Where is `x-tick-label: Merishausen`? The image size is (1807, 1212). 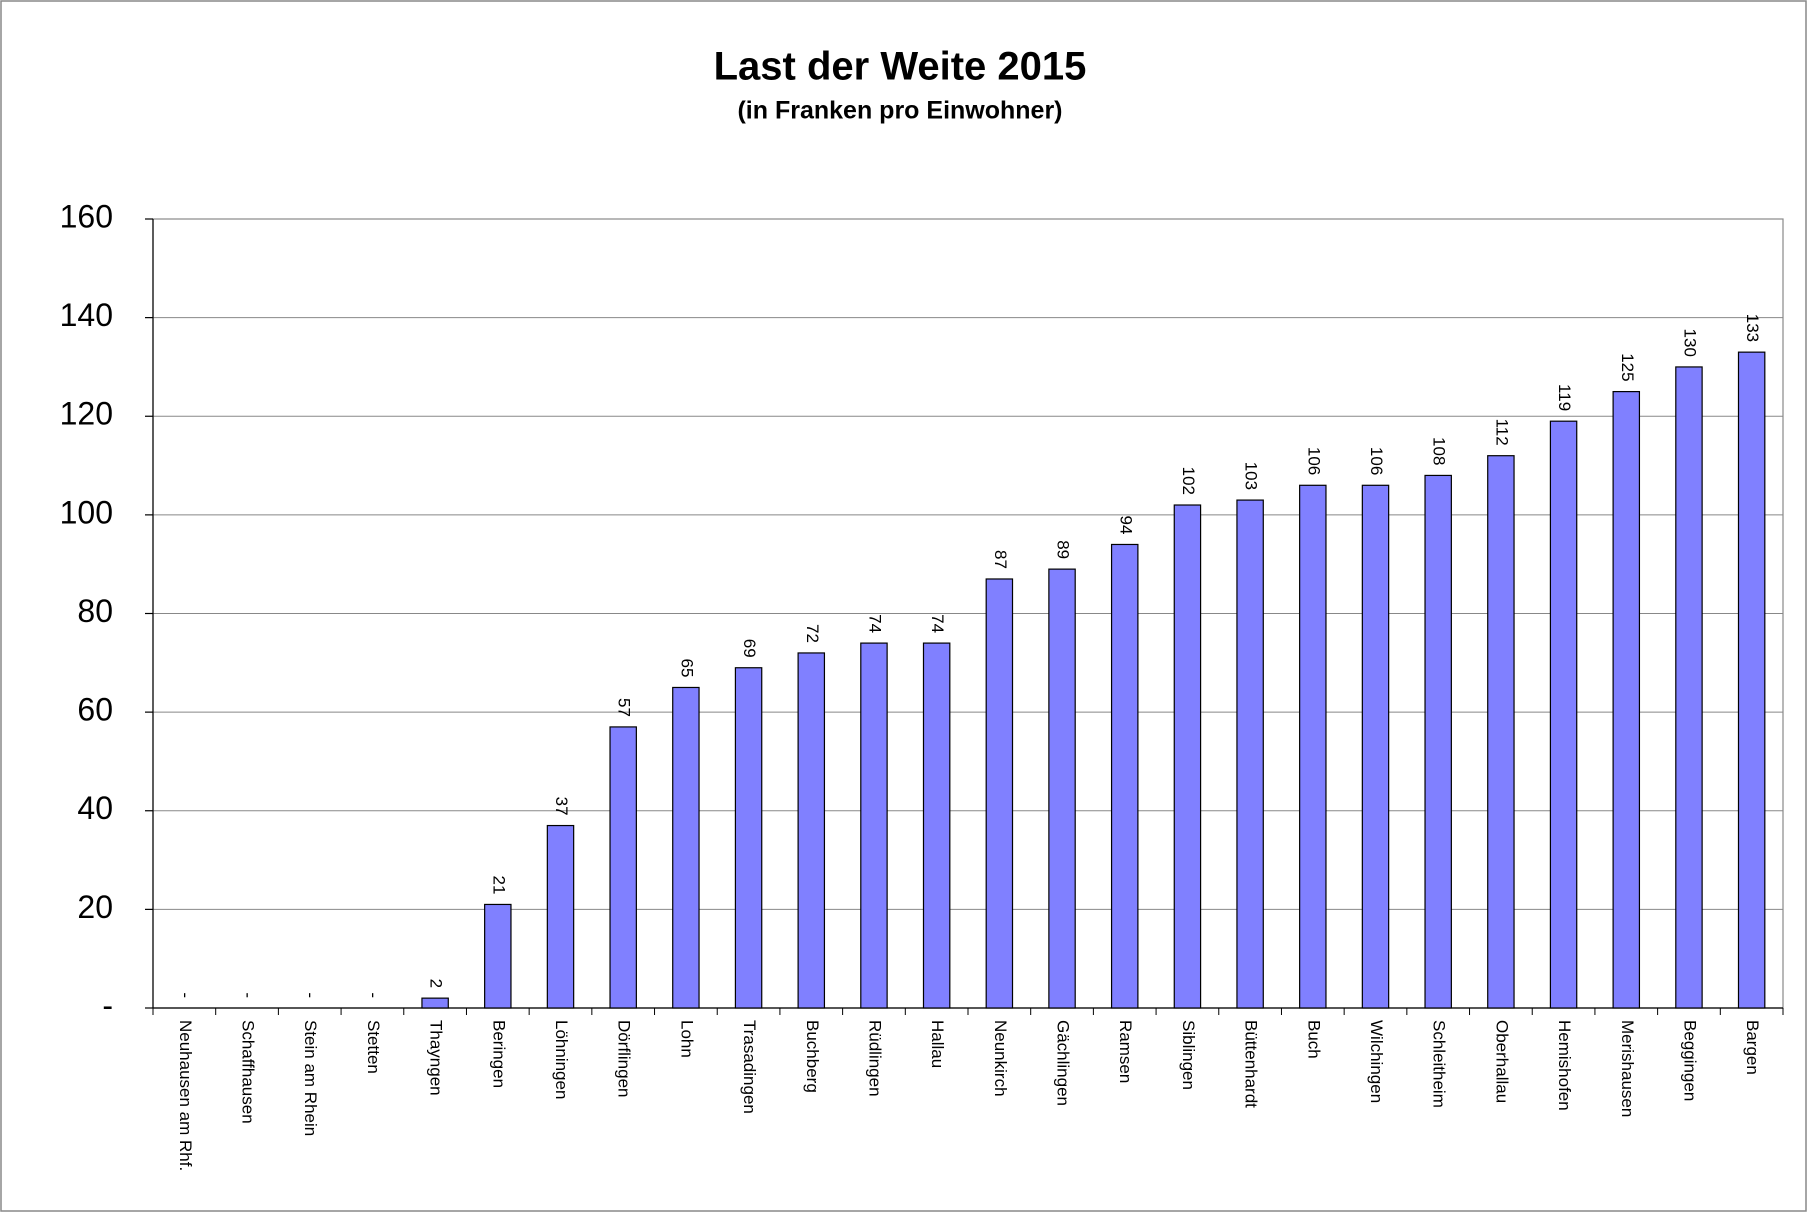
x-tick-label: Merishausen is located at coordinates (1627, 1068).